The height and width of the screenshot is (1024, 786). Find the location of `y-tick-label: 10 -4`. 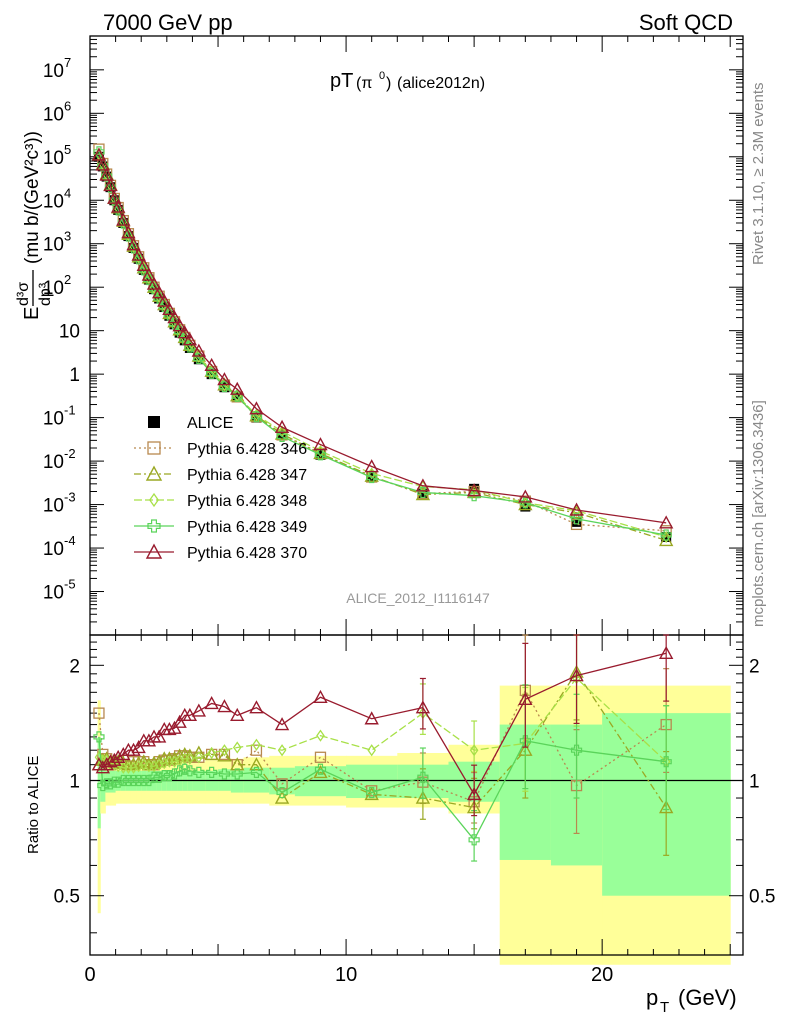

y-tick-label: 10 -4 is located at coordinates (59, 546).